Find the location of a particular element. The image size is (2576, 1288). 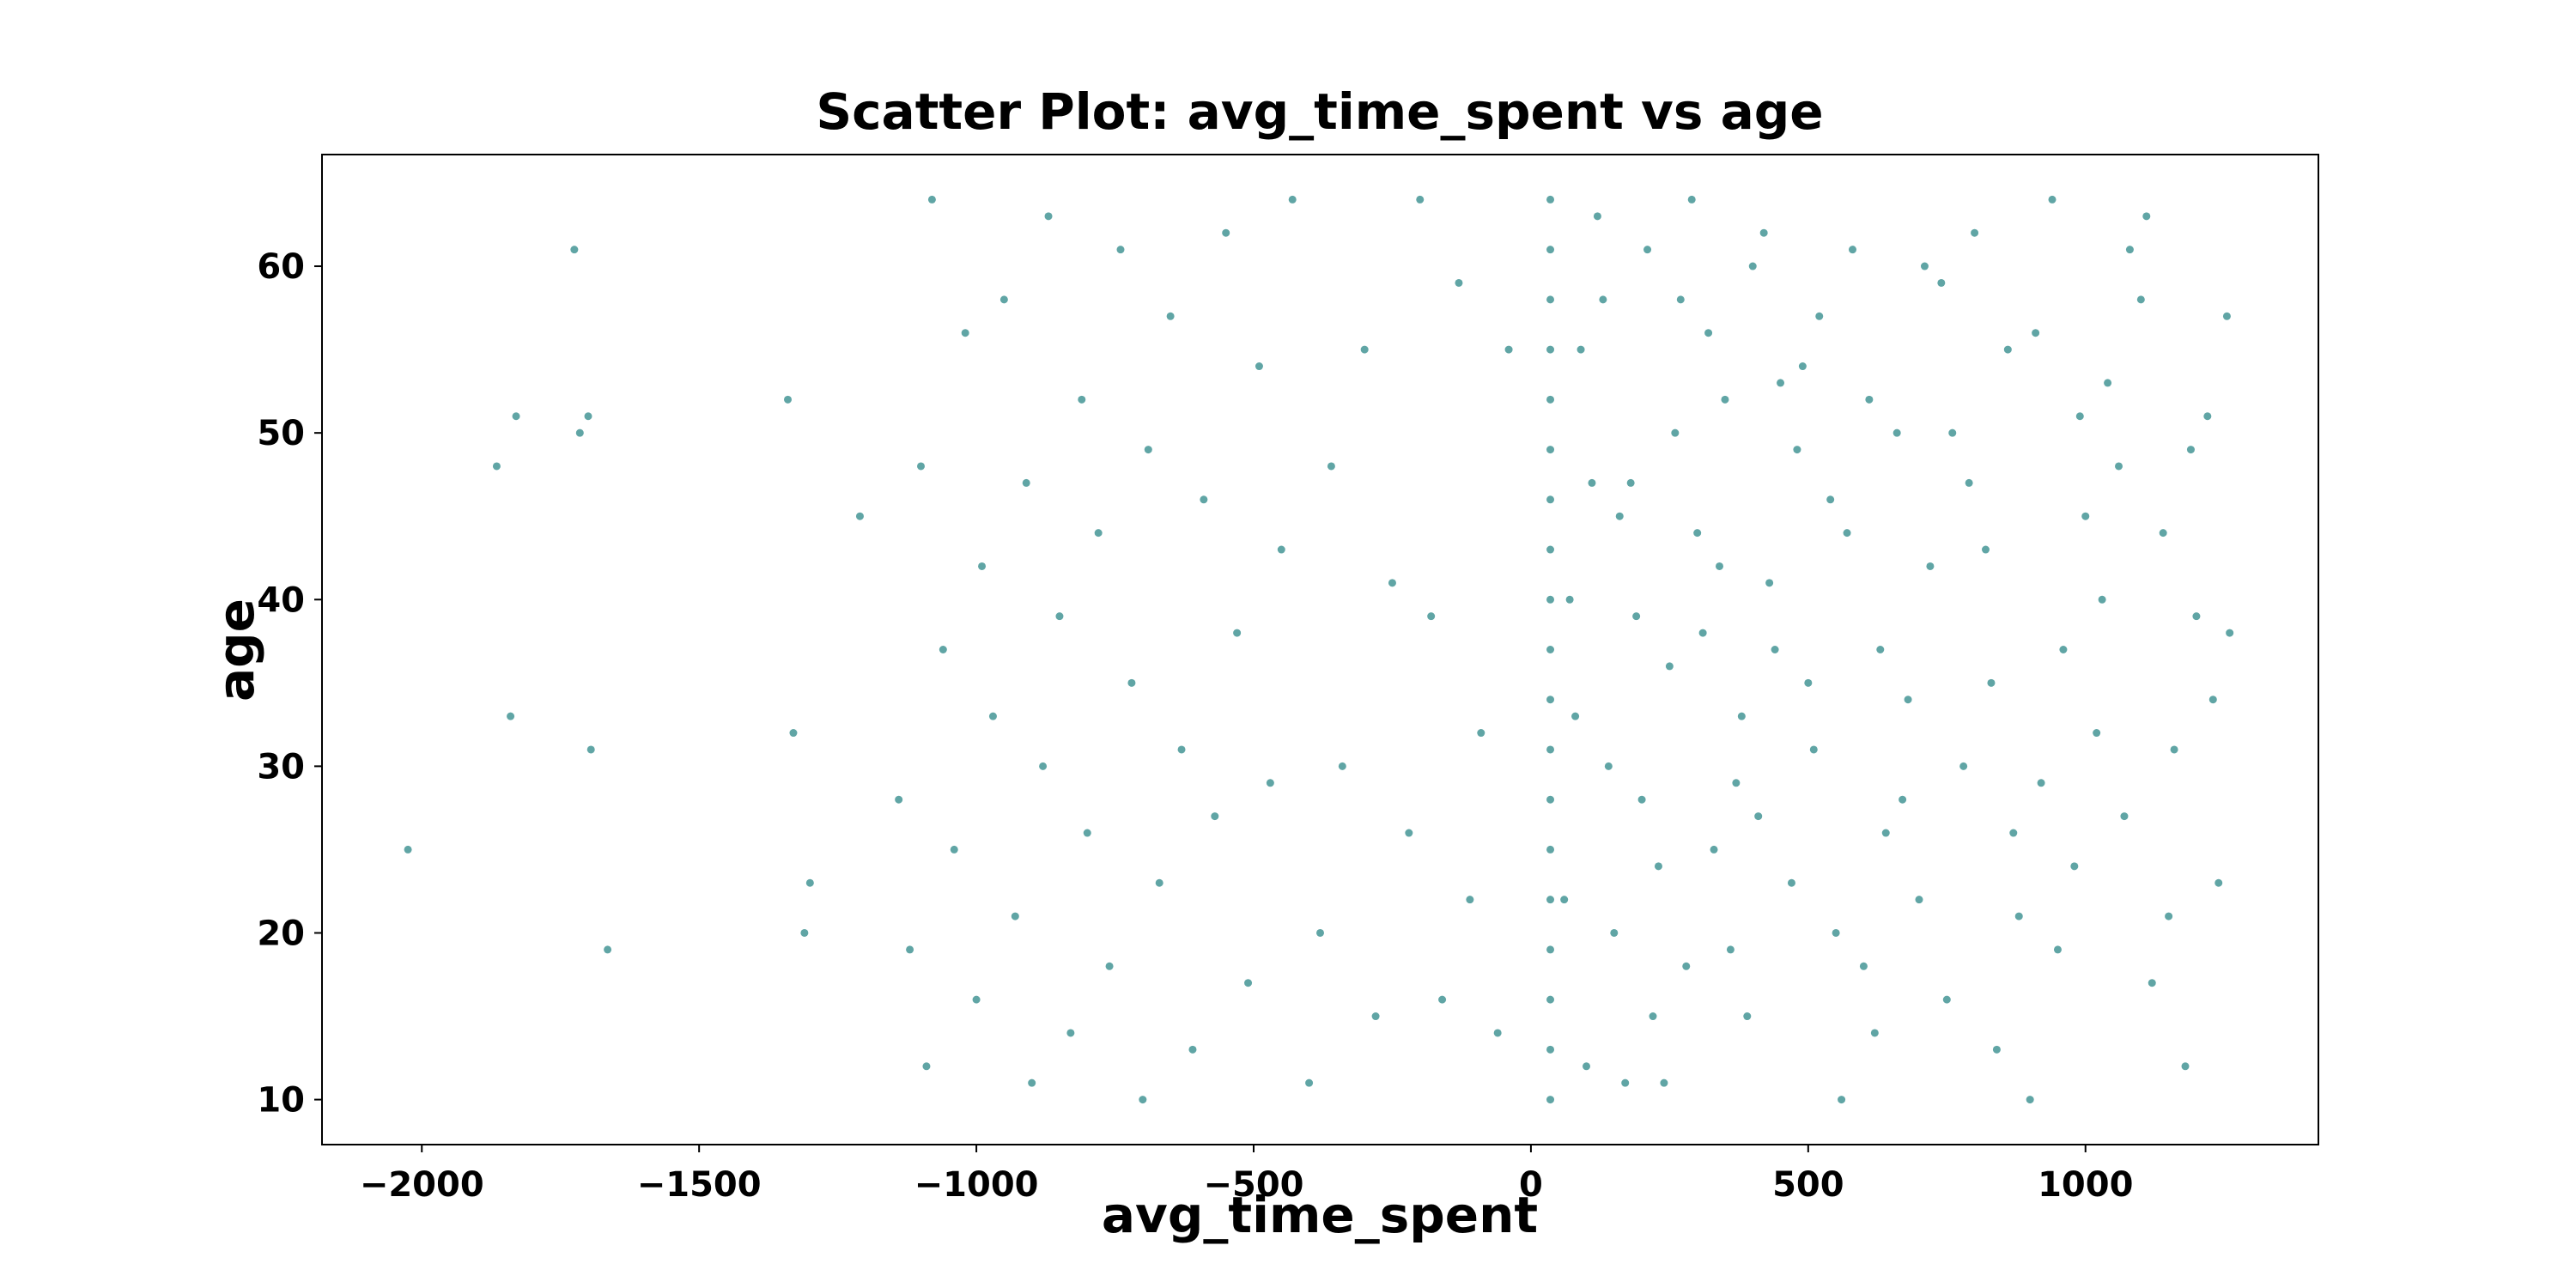

x-tick-label: −1000 is located at coordinates (976, 1185).